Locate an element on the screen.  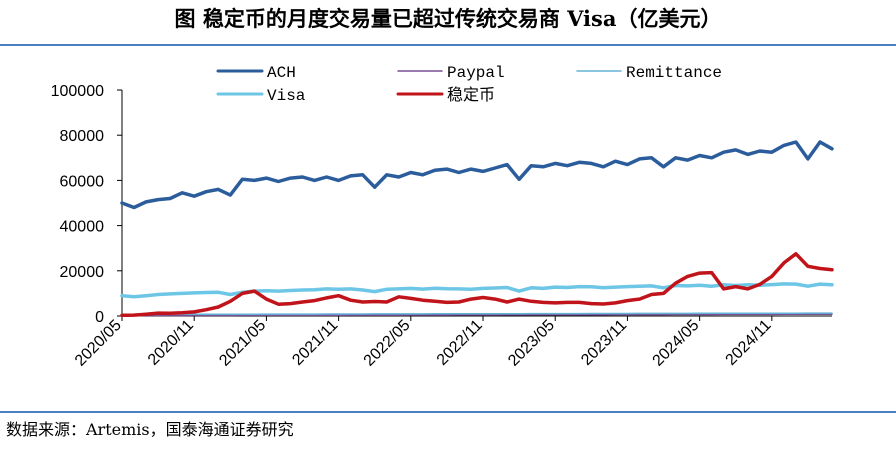
legend-label: Paypal is located at coordinates (476, 73).